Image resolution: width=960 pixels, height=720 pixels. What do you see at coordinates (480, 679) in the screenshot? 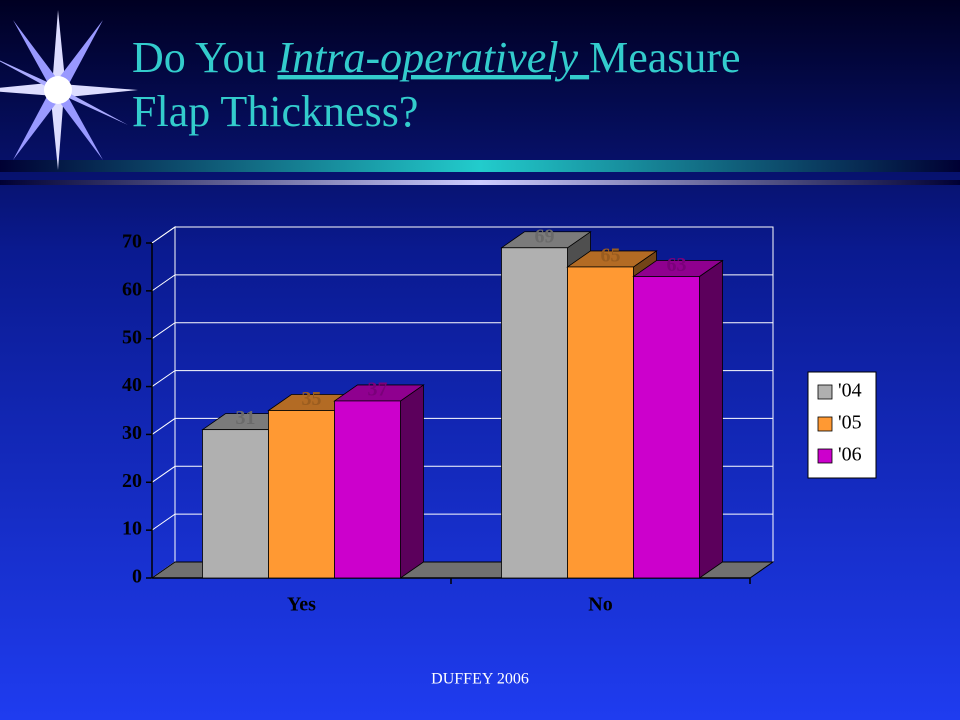
I see `footer: DUFFEY 2006` at bounding box center [480, 679].